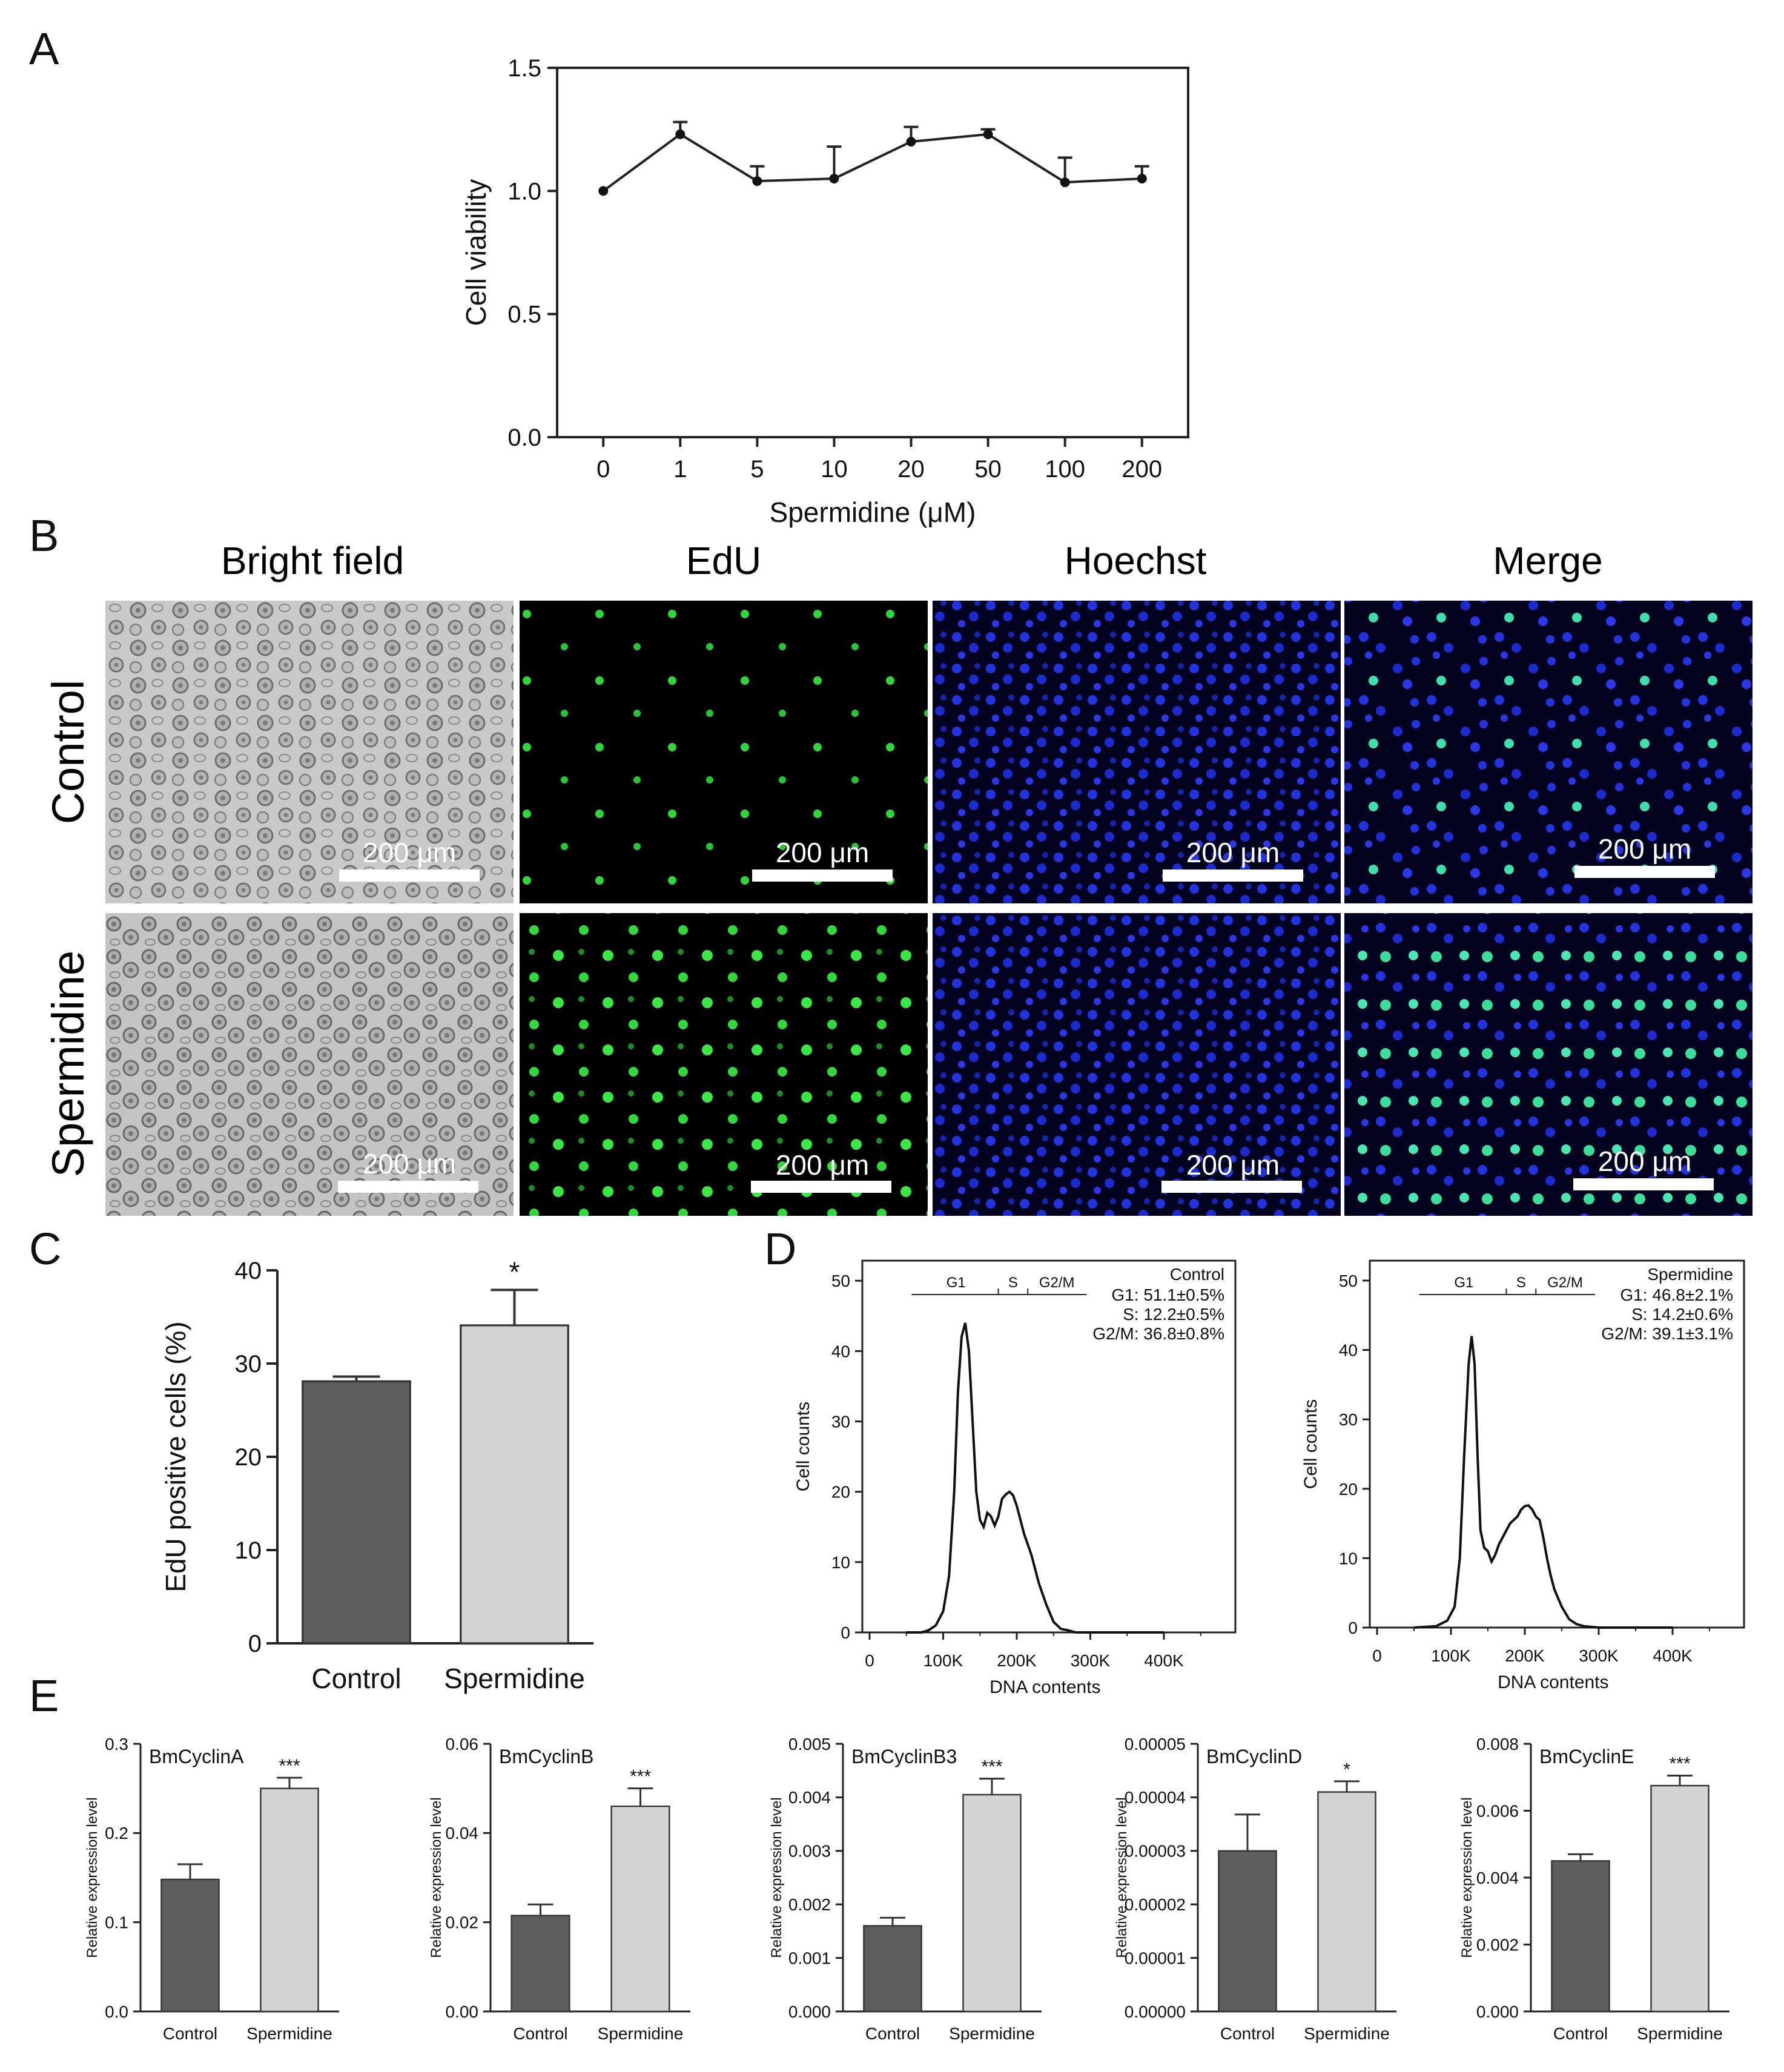  I want to click on y-tick-label: 0.00001, so click(1155, 1957).